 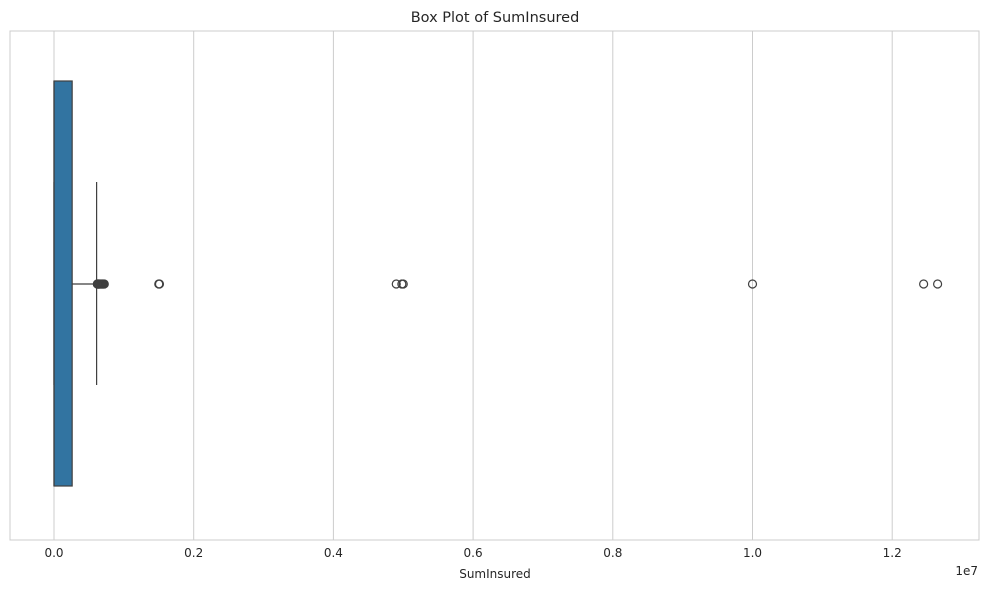 I want to click on chart-title: Box Plot of SumInsured, so click(x=495, y=18).